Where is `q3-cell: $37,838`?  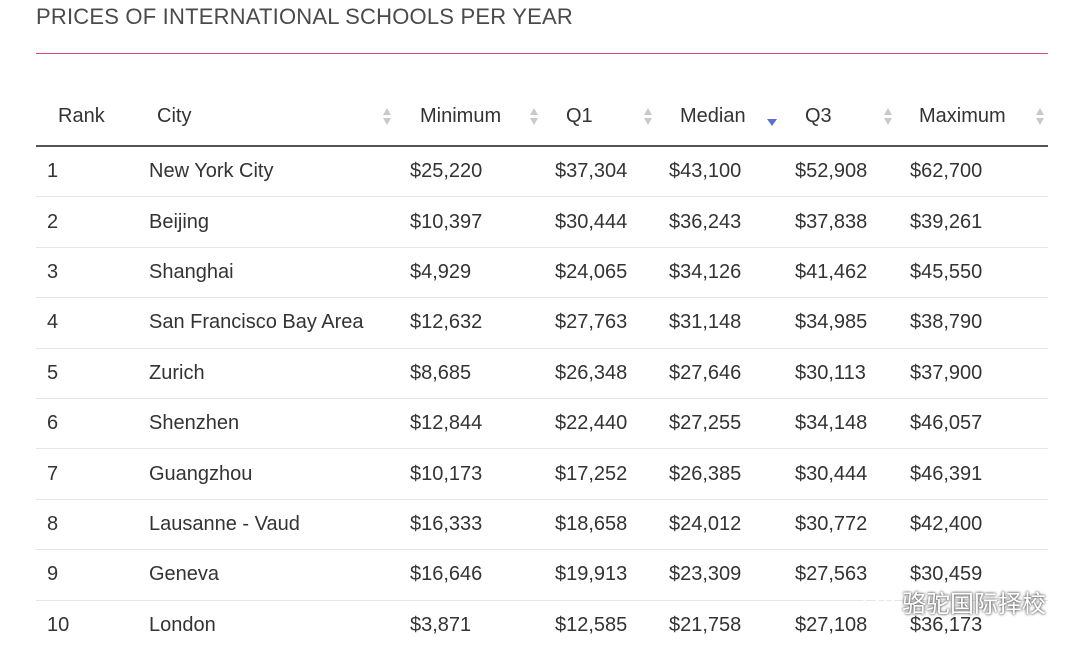
q3-cell: $37,838 is located at coordinates (850, 222).